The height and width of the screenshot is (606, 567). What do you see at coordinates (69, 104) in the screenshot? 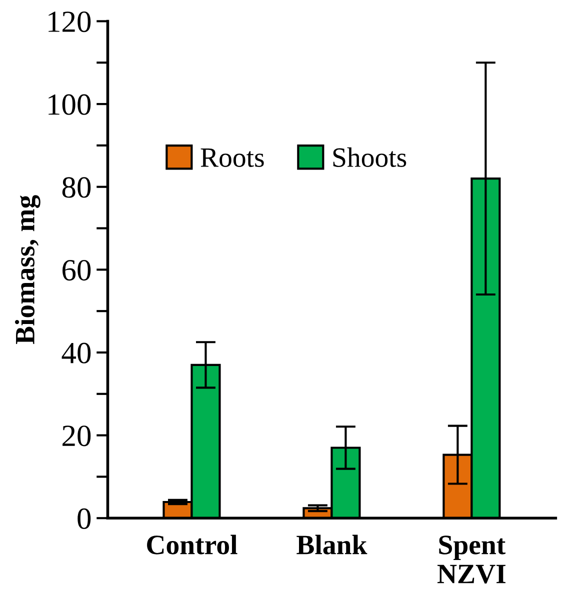
I see `y-tick-label: 100` at bounding box center [69, 104].